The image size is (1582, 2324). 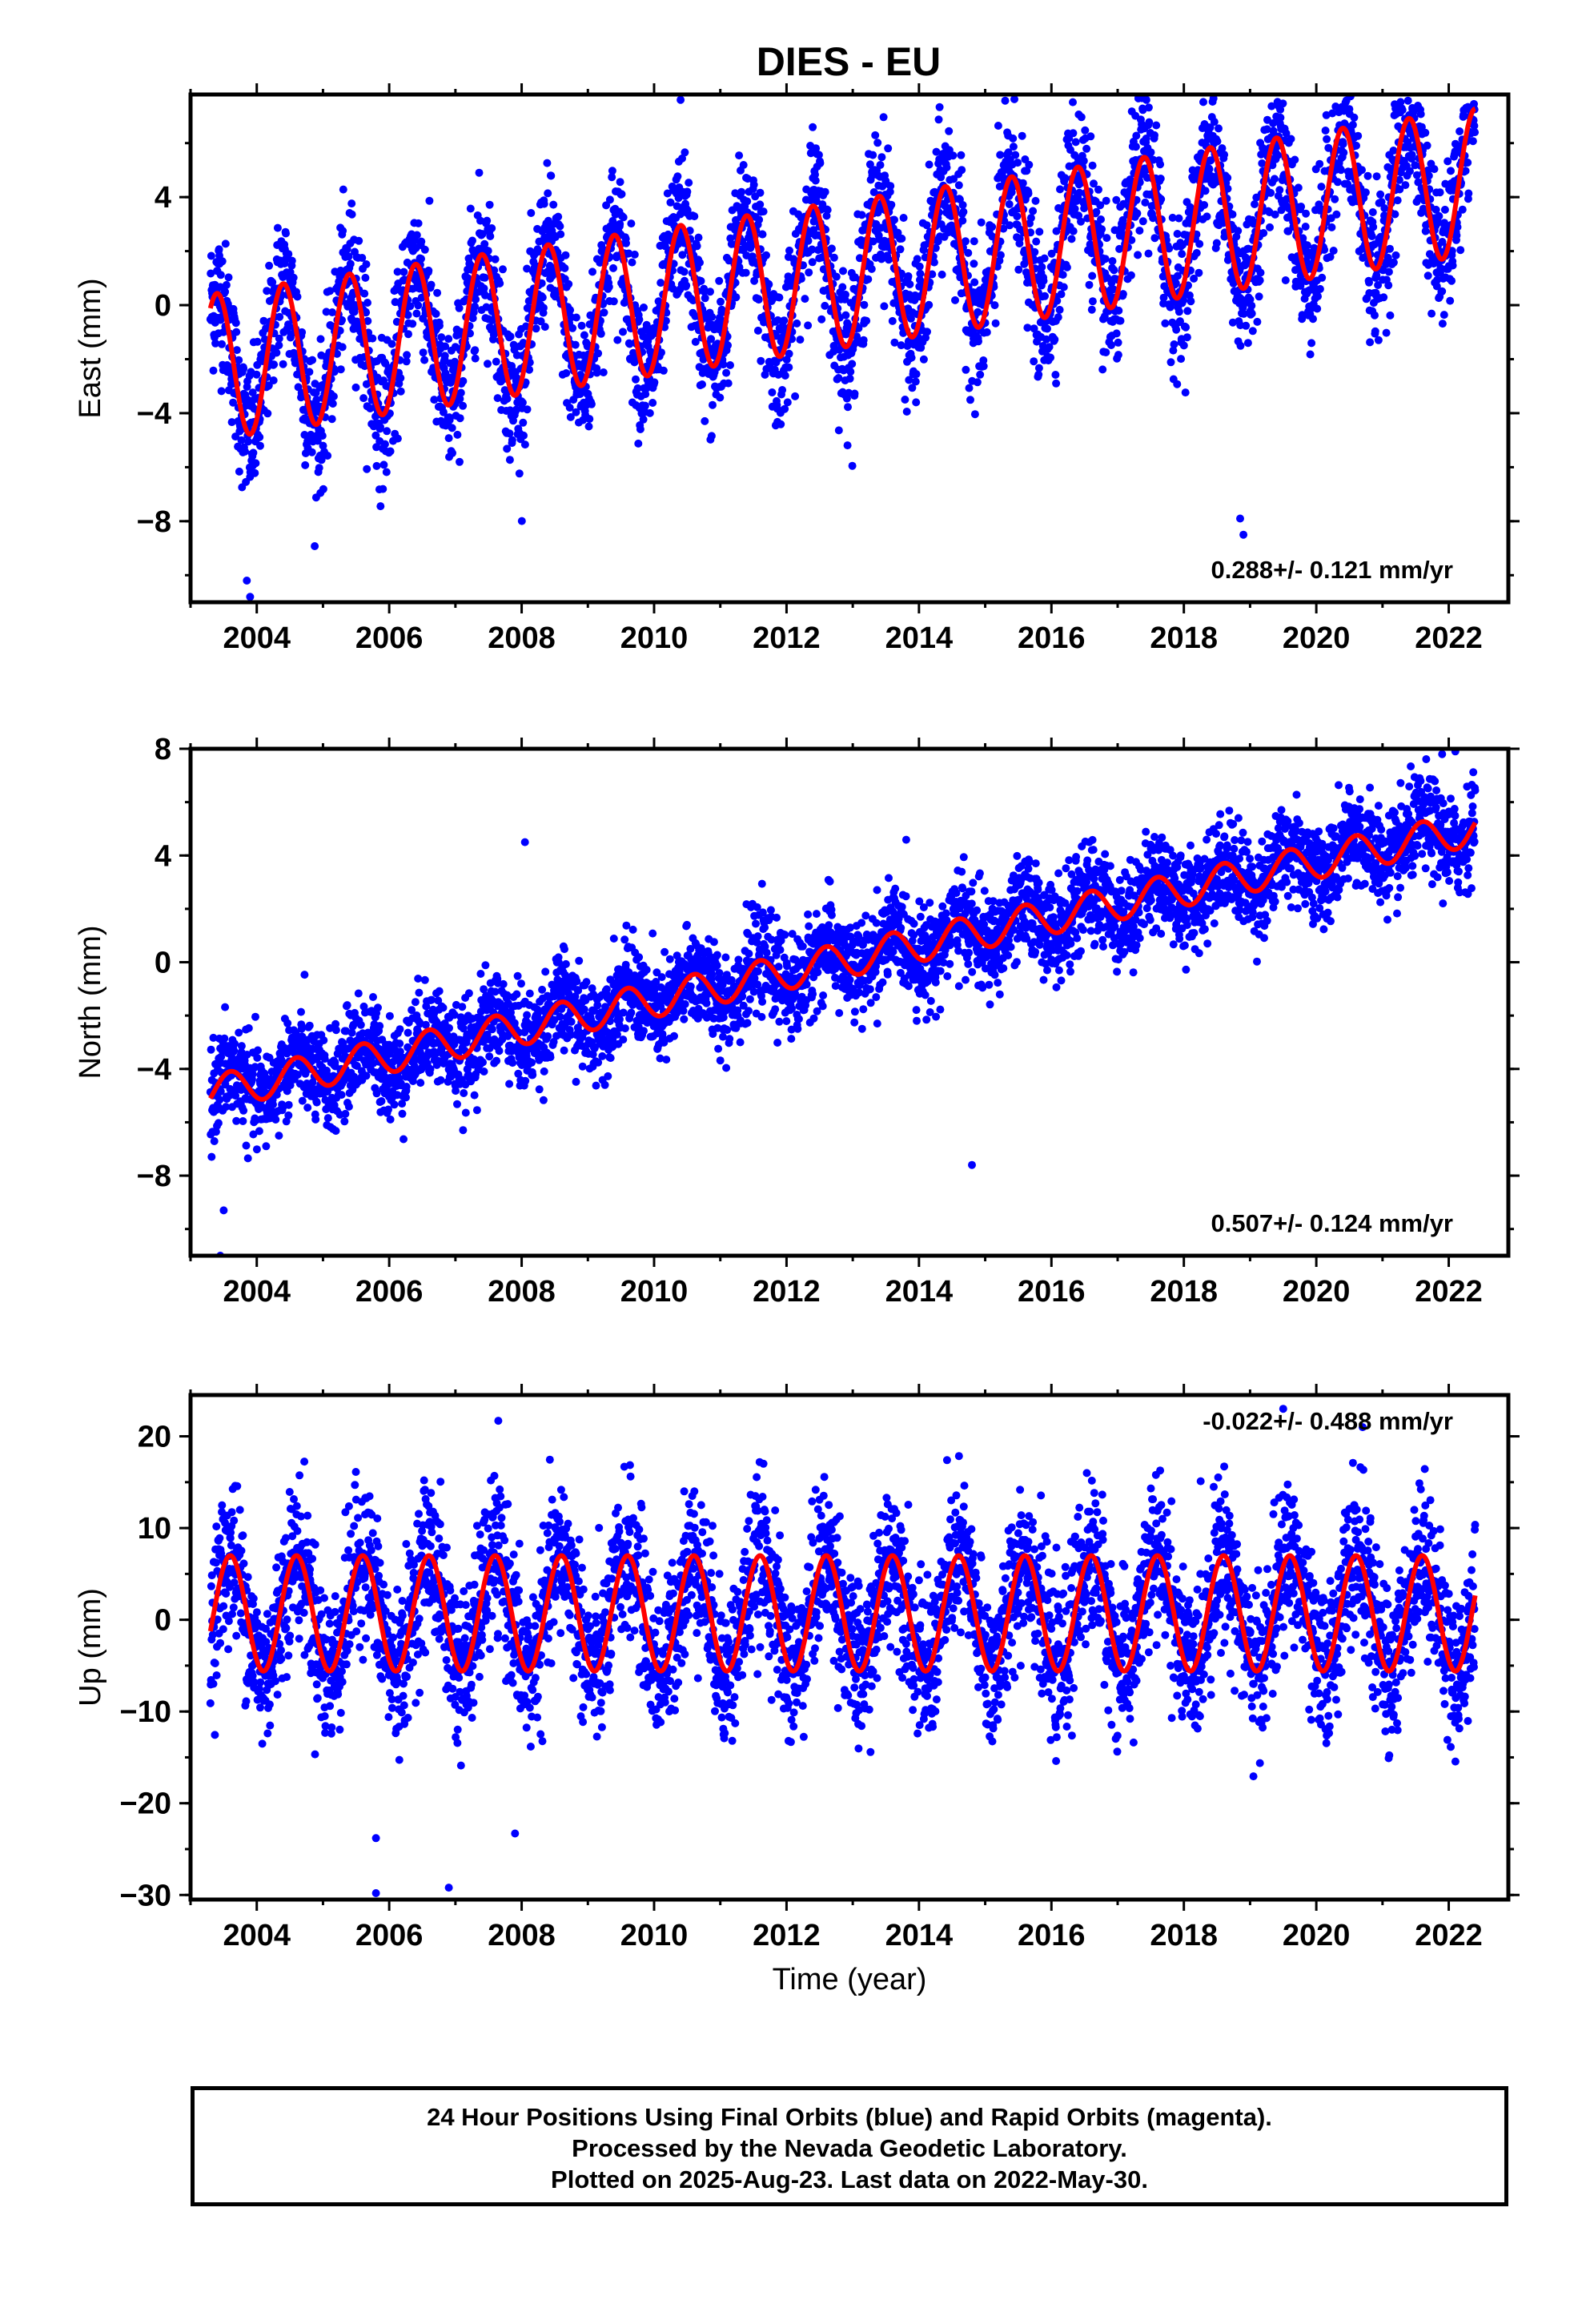 I want to click on x-tick-label: 2006, so click(x=390, y=638).